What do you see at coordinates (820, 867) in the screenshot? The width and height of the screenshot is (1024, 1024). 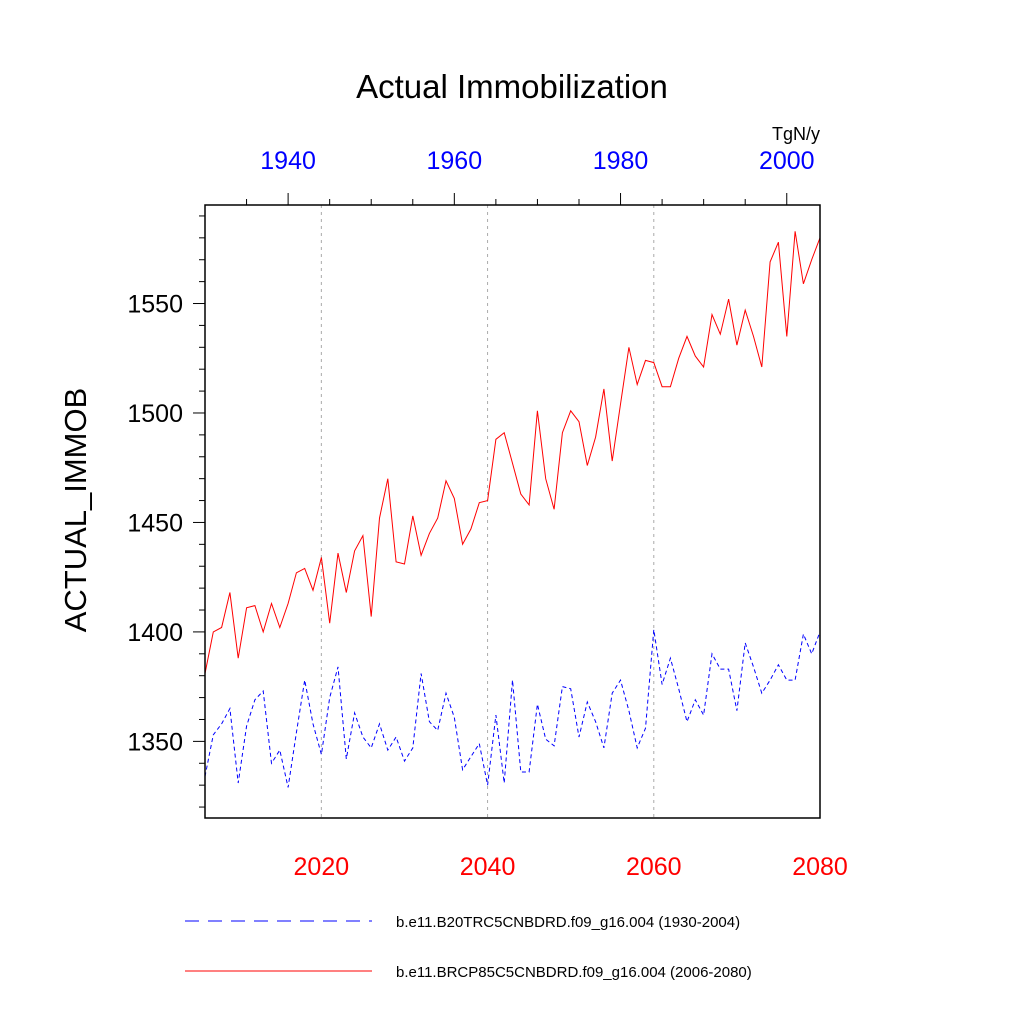 I see `bottom-tick-label: 2080` at bounding box center [820, 867].